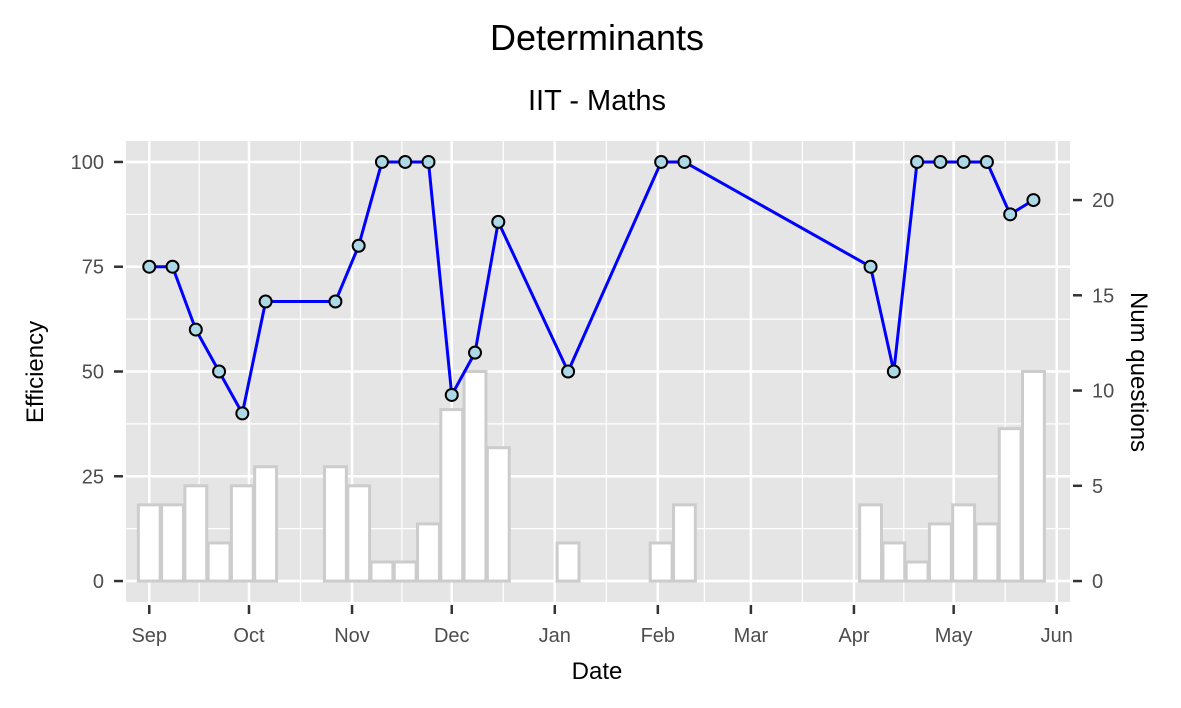 This screenshot has width=1181, height=708. I want to click on y-axis-tick-label: 50, so click(93, 373).